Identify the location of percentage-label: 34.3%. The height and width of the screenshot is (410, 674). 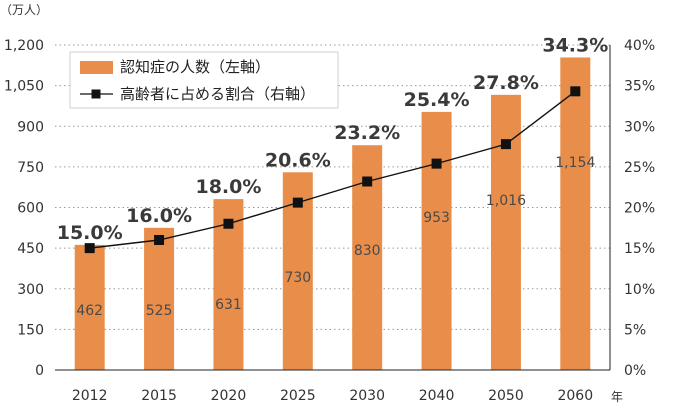
(575, 45).